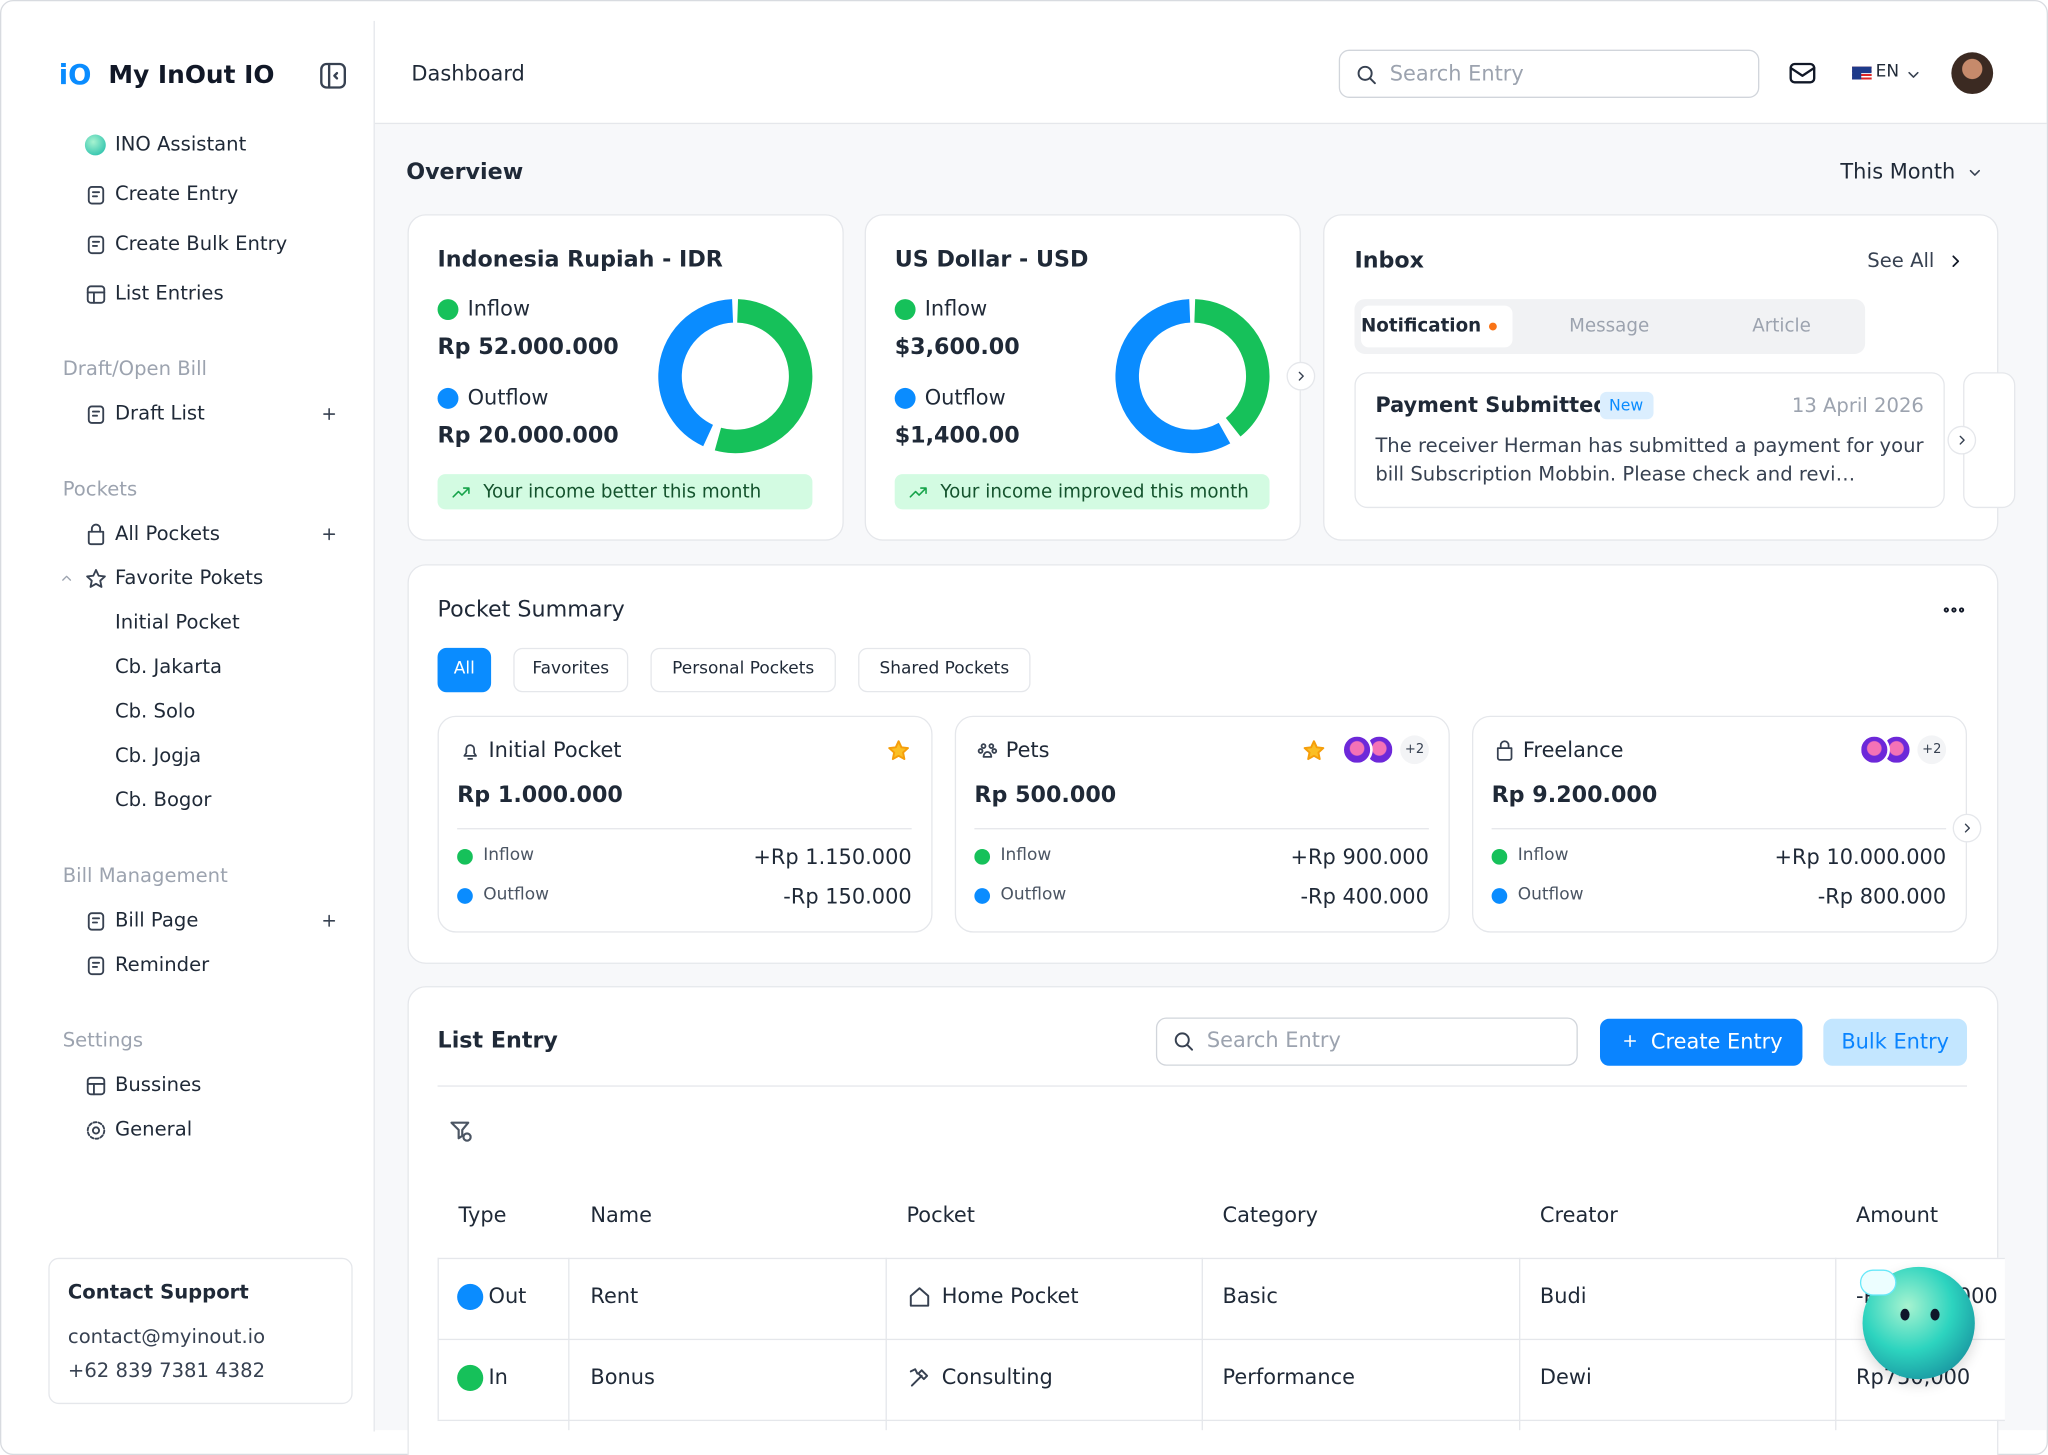 The height and width of the screenshot is (1455, 2048). Describe the element at coordinates (498, 1377) in the screenshot. I see `cell: In` at that location.